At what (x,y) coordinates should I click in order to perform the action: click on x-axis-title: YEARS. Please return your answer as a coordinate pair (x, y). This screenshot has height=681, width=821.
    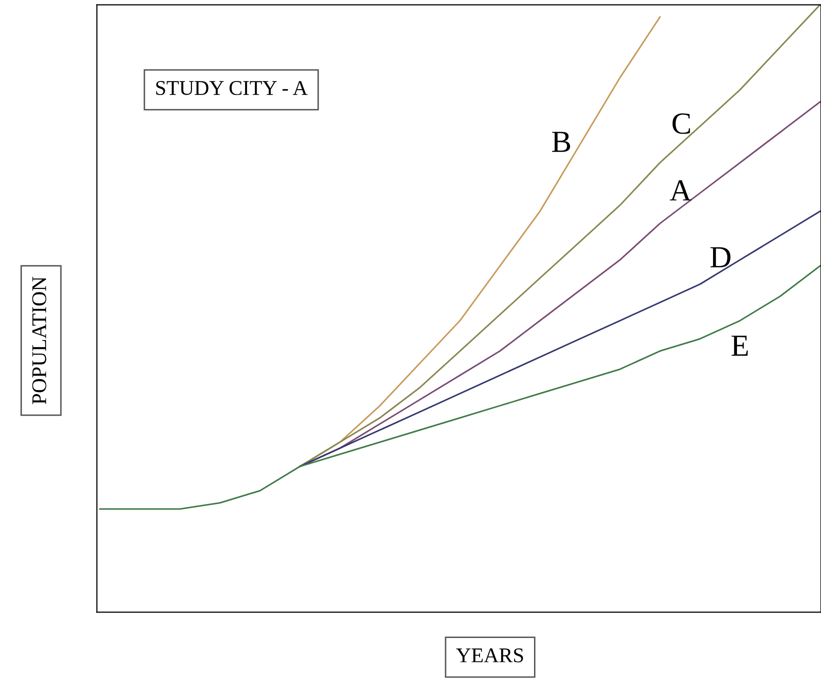
    Looking at the image, I should click on (489, 655).